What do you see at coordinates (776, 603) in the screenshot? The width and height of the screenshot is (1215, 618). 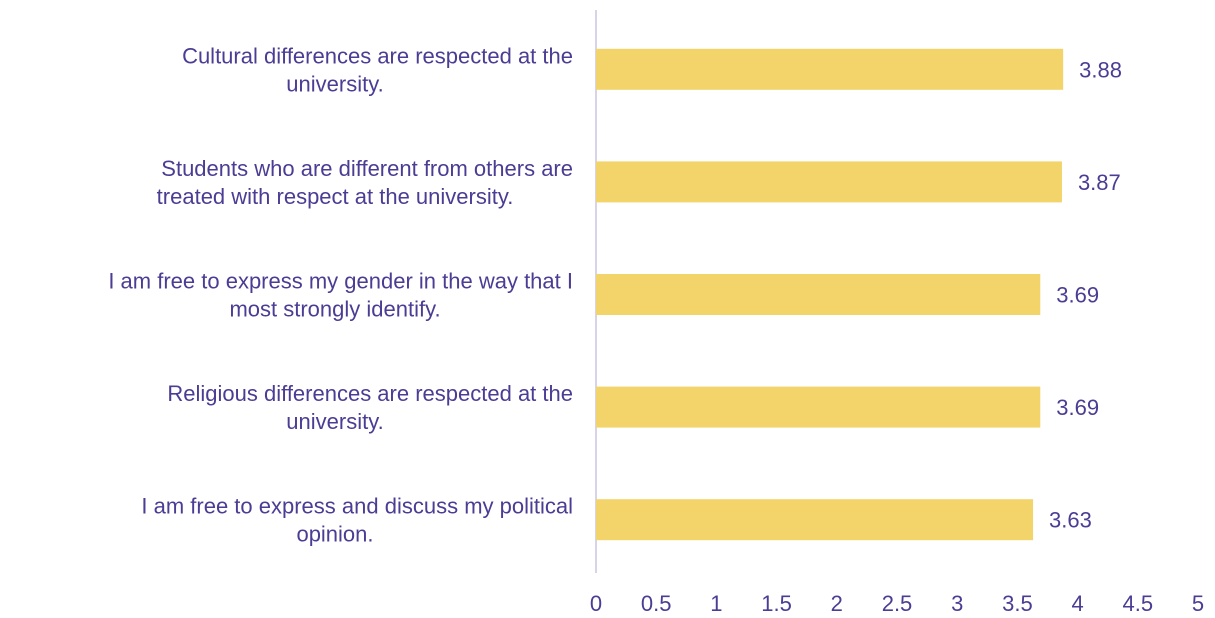 I see `x-tick-label: 1.5` at bounding box center [776, 603].